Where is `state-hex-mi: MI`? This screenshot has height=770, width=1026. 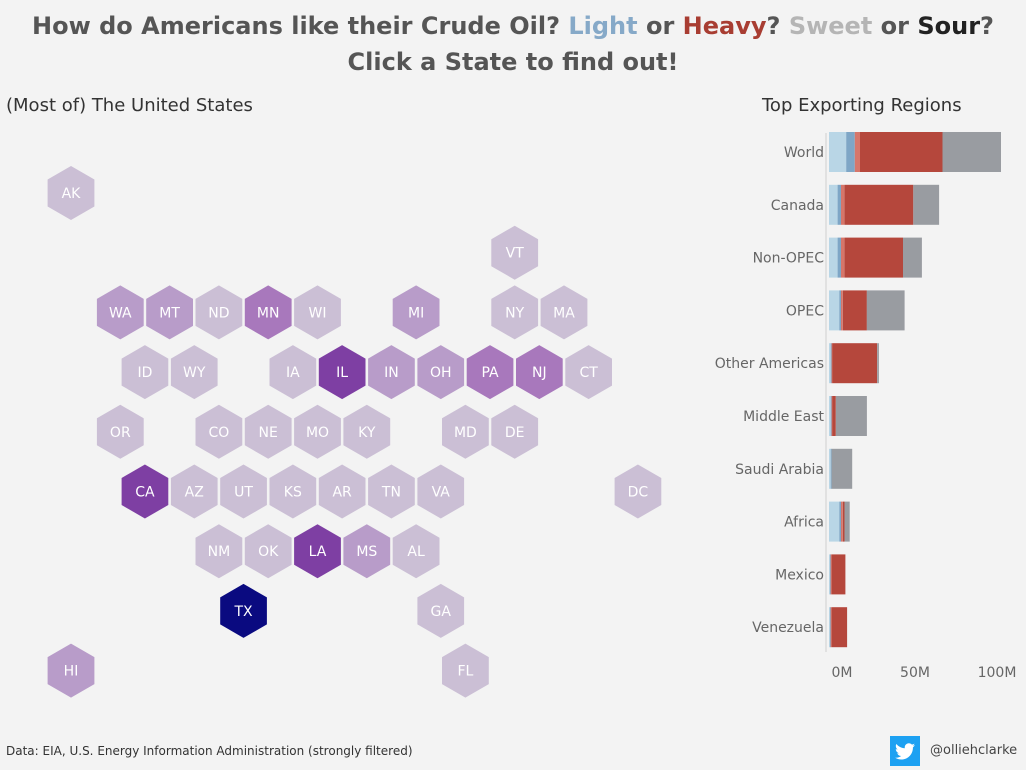
state-hex-mi: MI is located at coordinates (416, 312).